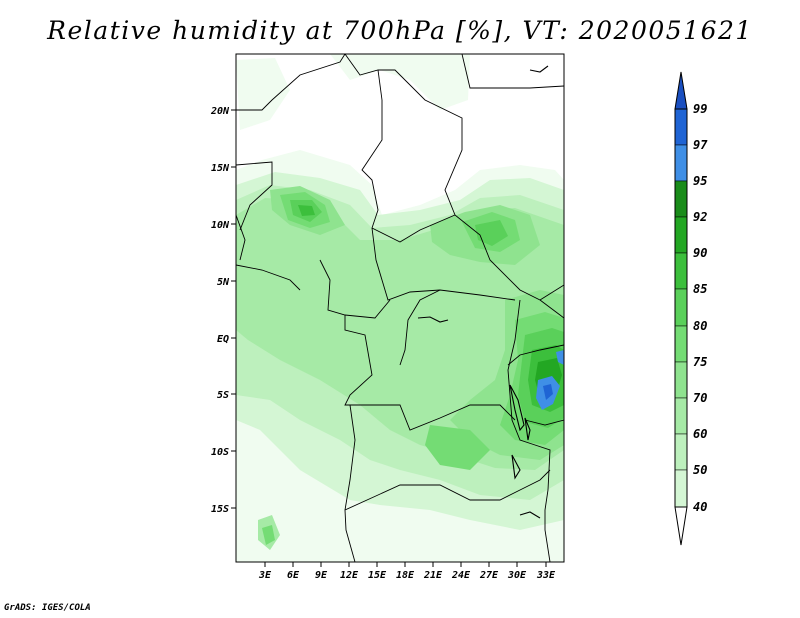  I want to click on lon-tick: 21E, so click(433, 571).